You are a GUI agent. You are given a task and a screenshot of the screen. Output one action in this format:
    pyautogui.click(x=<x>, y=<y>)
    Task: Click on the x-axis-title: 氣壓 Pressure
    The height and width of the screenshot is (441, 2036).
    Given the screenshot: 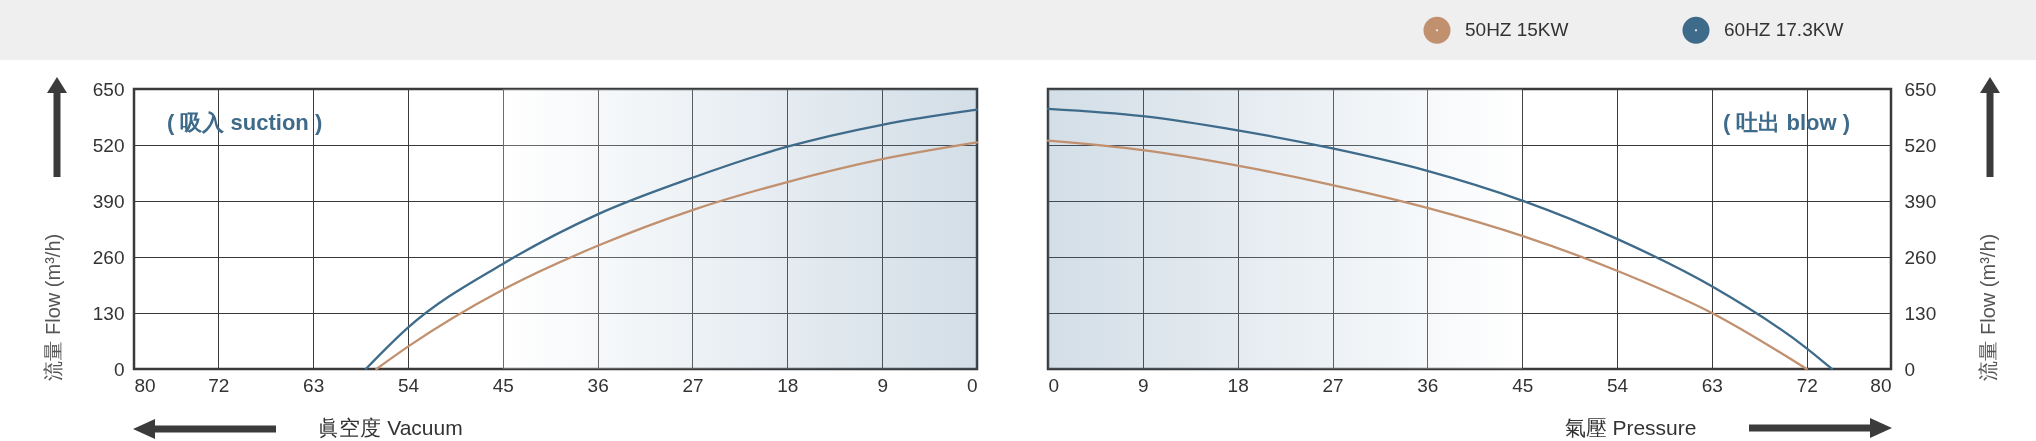 What is the action you would take?
    pyautogui.click(x=1630, y=427)
    